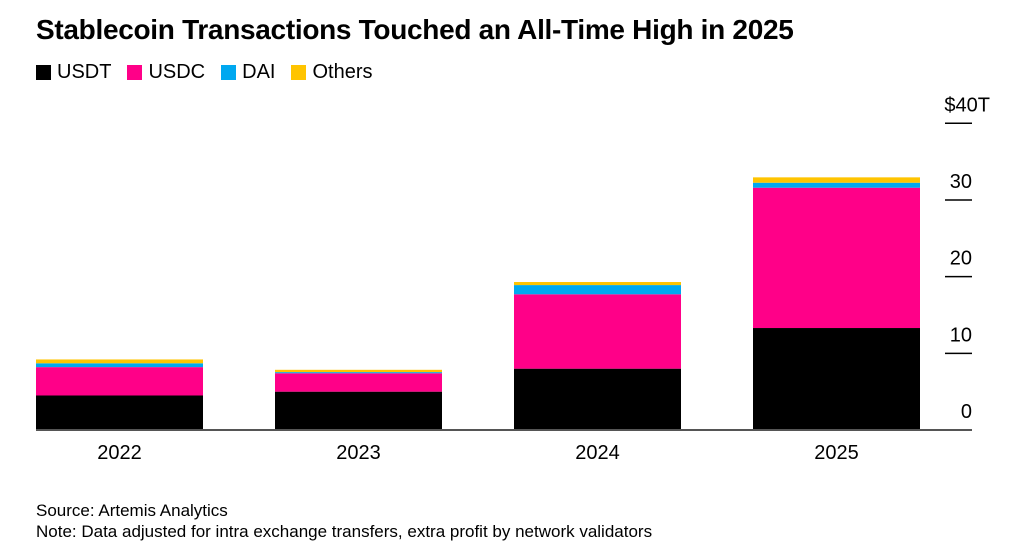 The width and height of the screenshot is (1024, 560). Describe the element at coordinates (84, 72) in the screenshot. I see `legend-label: USDT` at that location.